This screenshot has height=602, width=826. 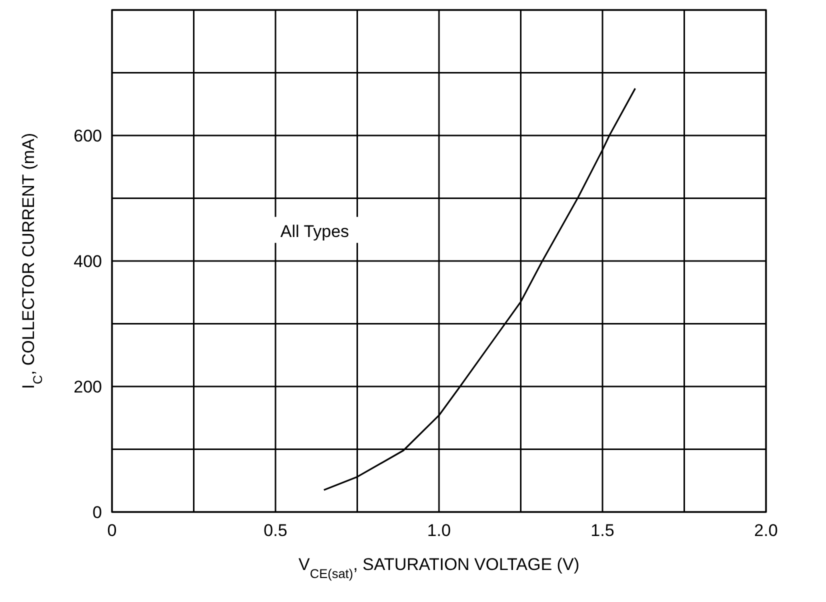 I want to click on y-tick-label: 200, so click(x=88, y=387).